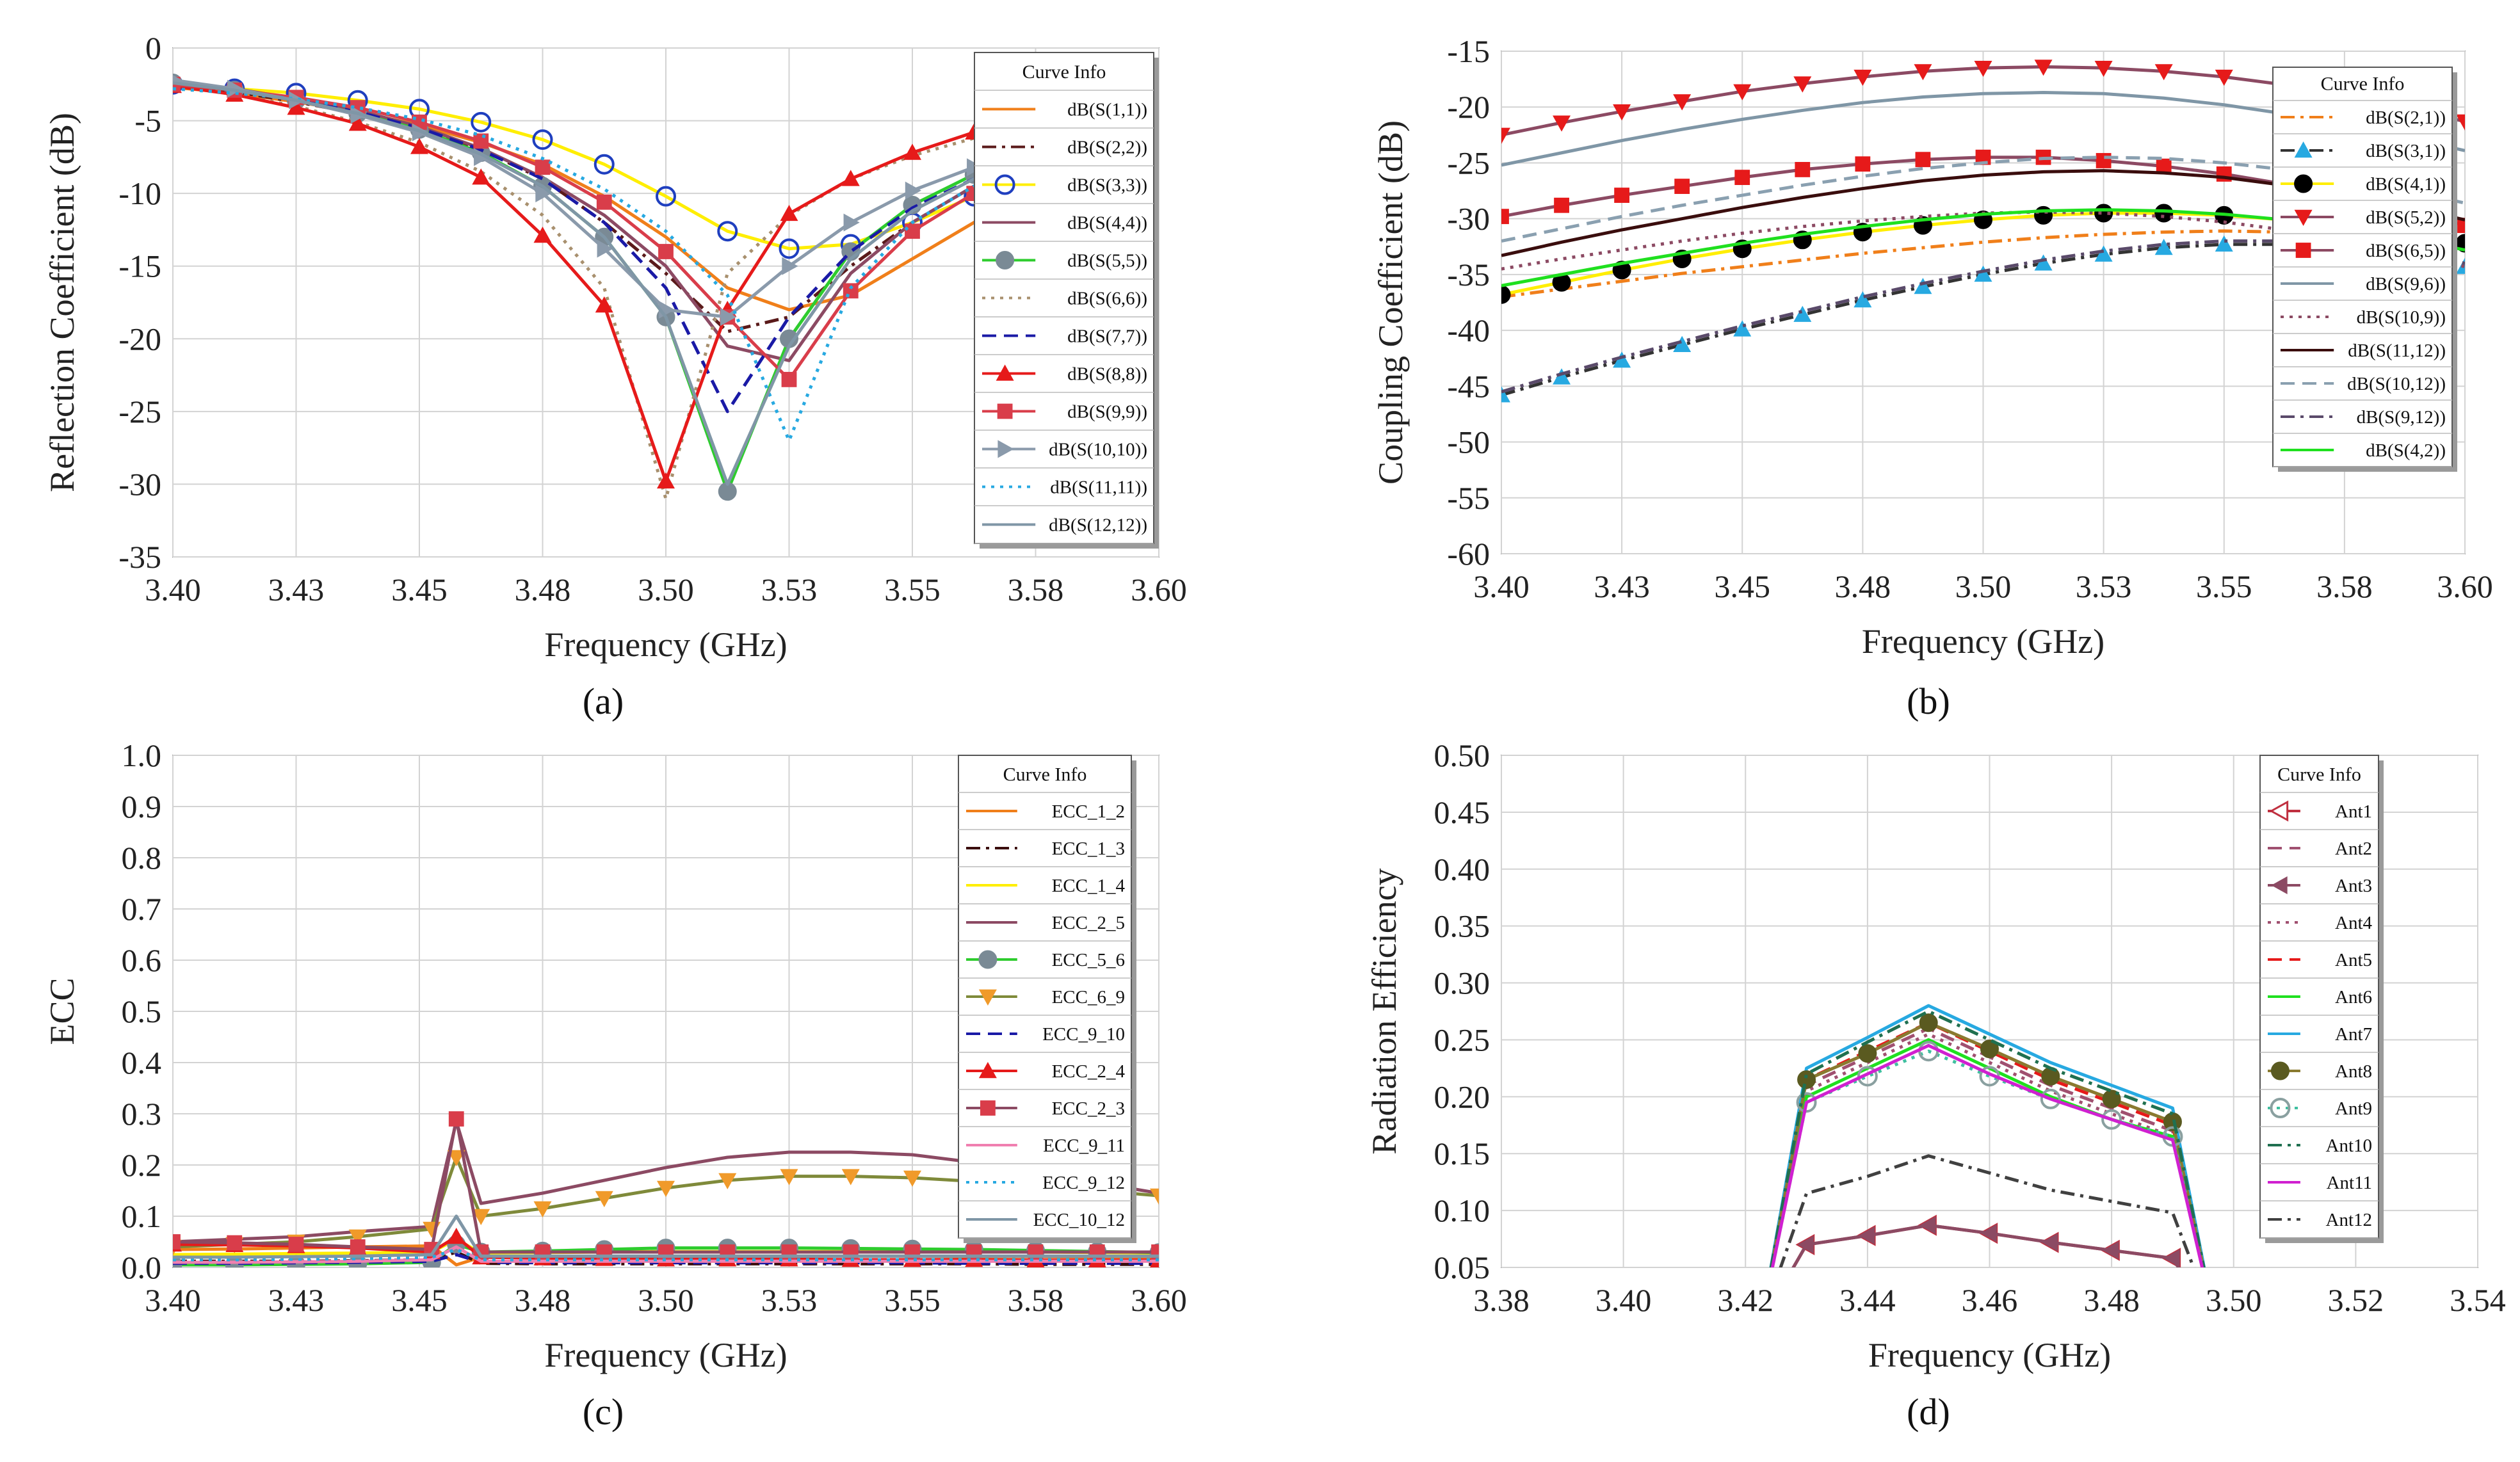  What do you see at coordinates (142, 806) in the screenshot?
I see `y-tick-label: 0.9` at bounding box center [142, 806].